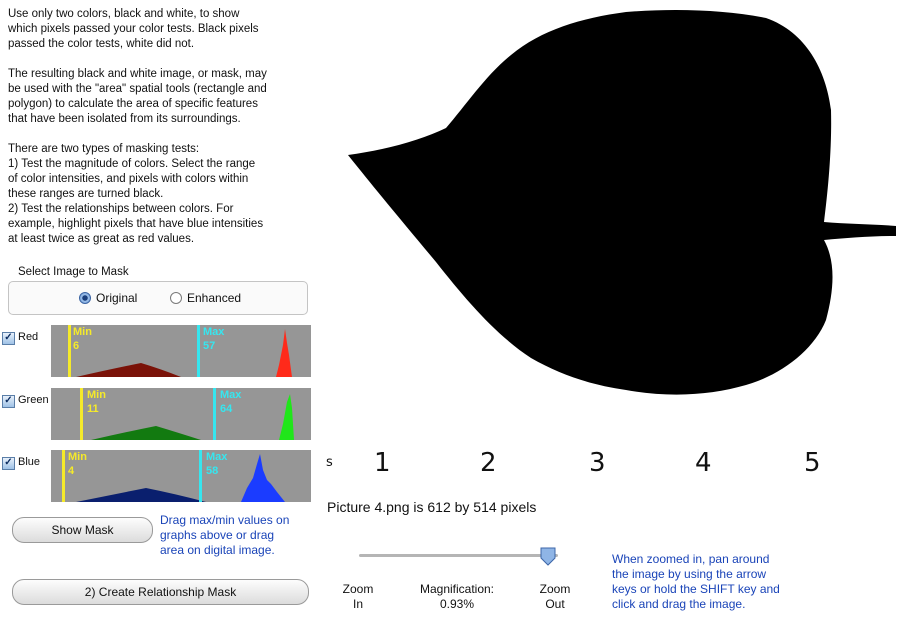 The width and height of the screenshot is (904, 625). Describe the element at coordinates (141, 495) in the screenshot. I see `blue-histogram-dark` at that location.